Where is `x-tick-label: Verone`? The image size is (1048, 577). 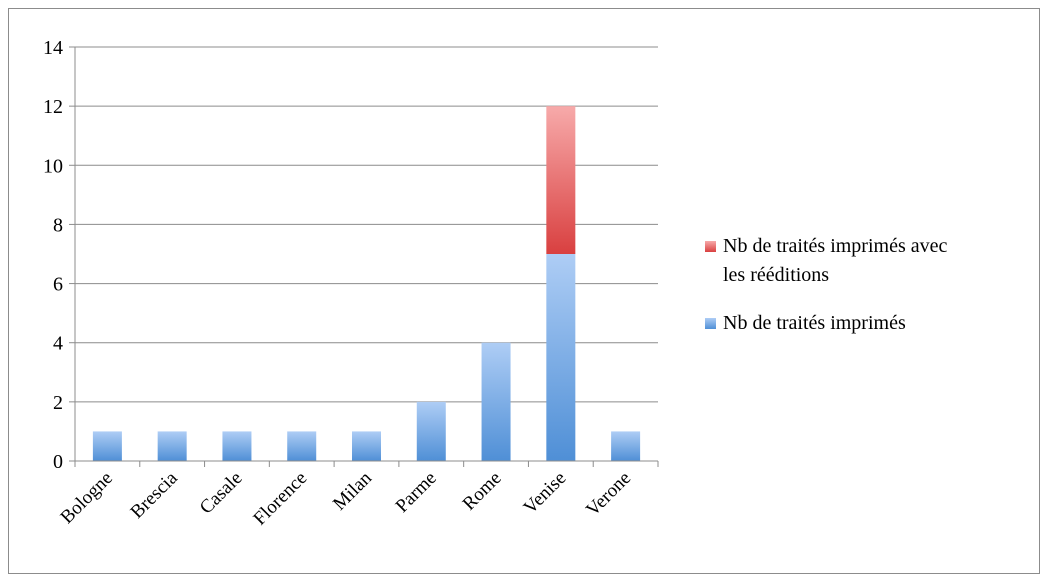 x-tick-label: Verone is located at coordinates (608, 494).